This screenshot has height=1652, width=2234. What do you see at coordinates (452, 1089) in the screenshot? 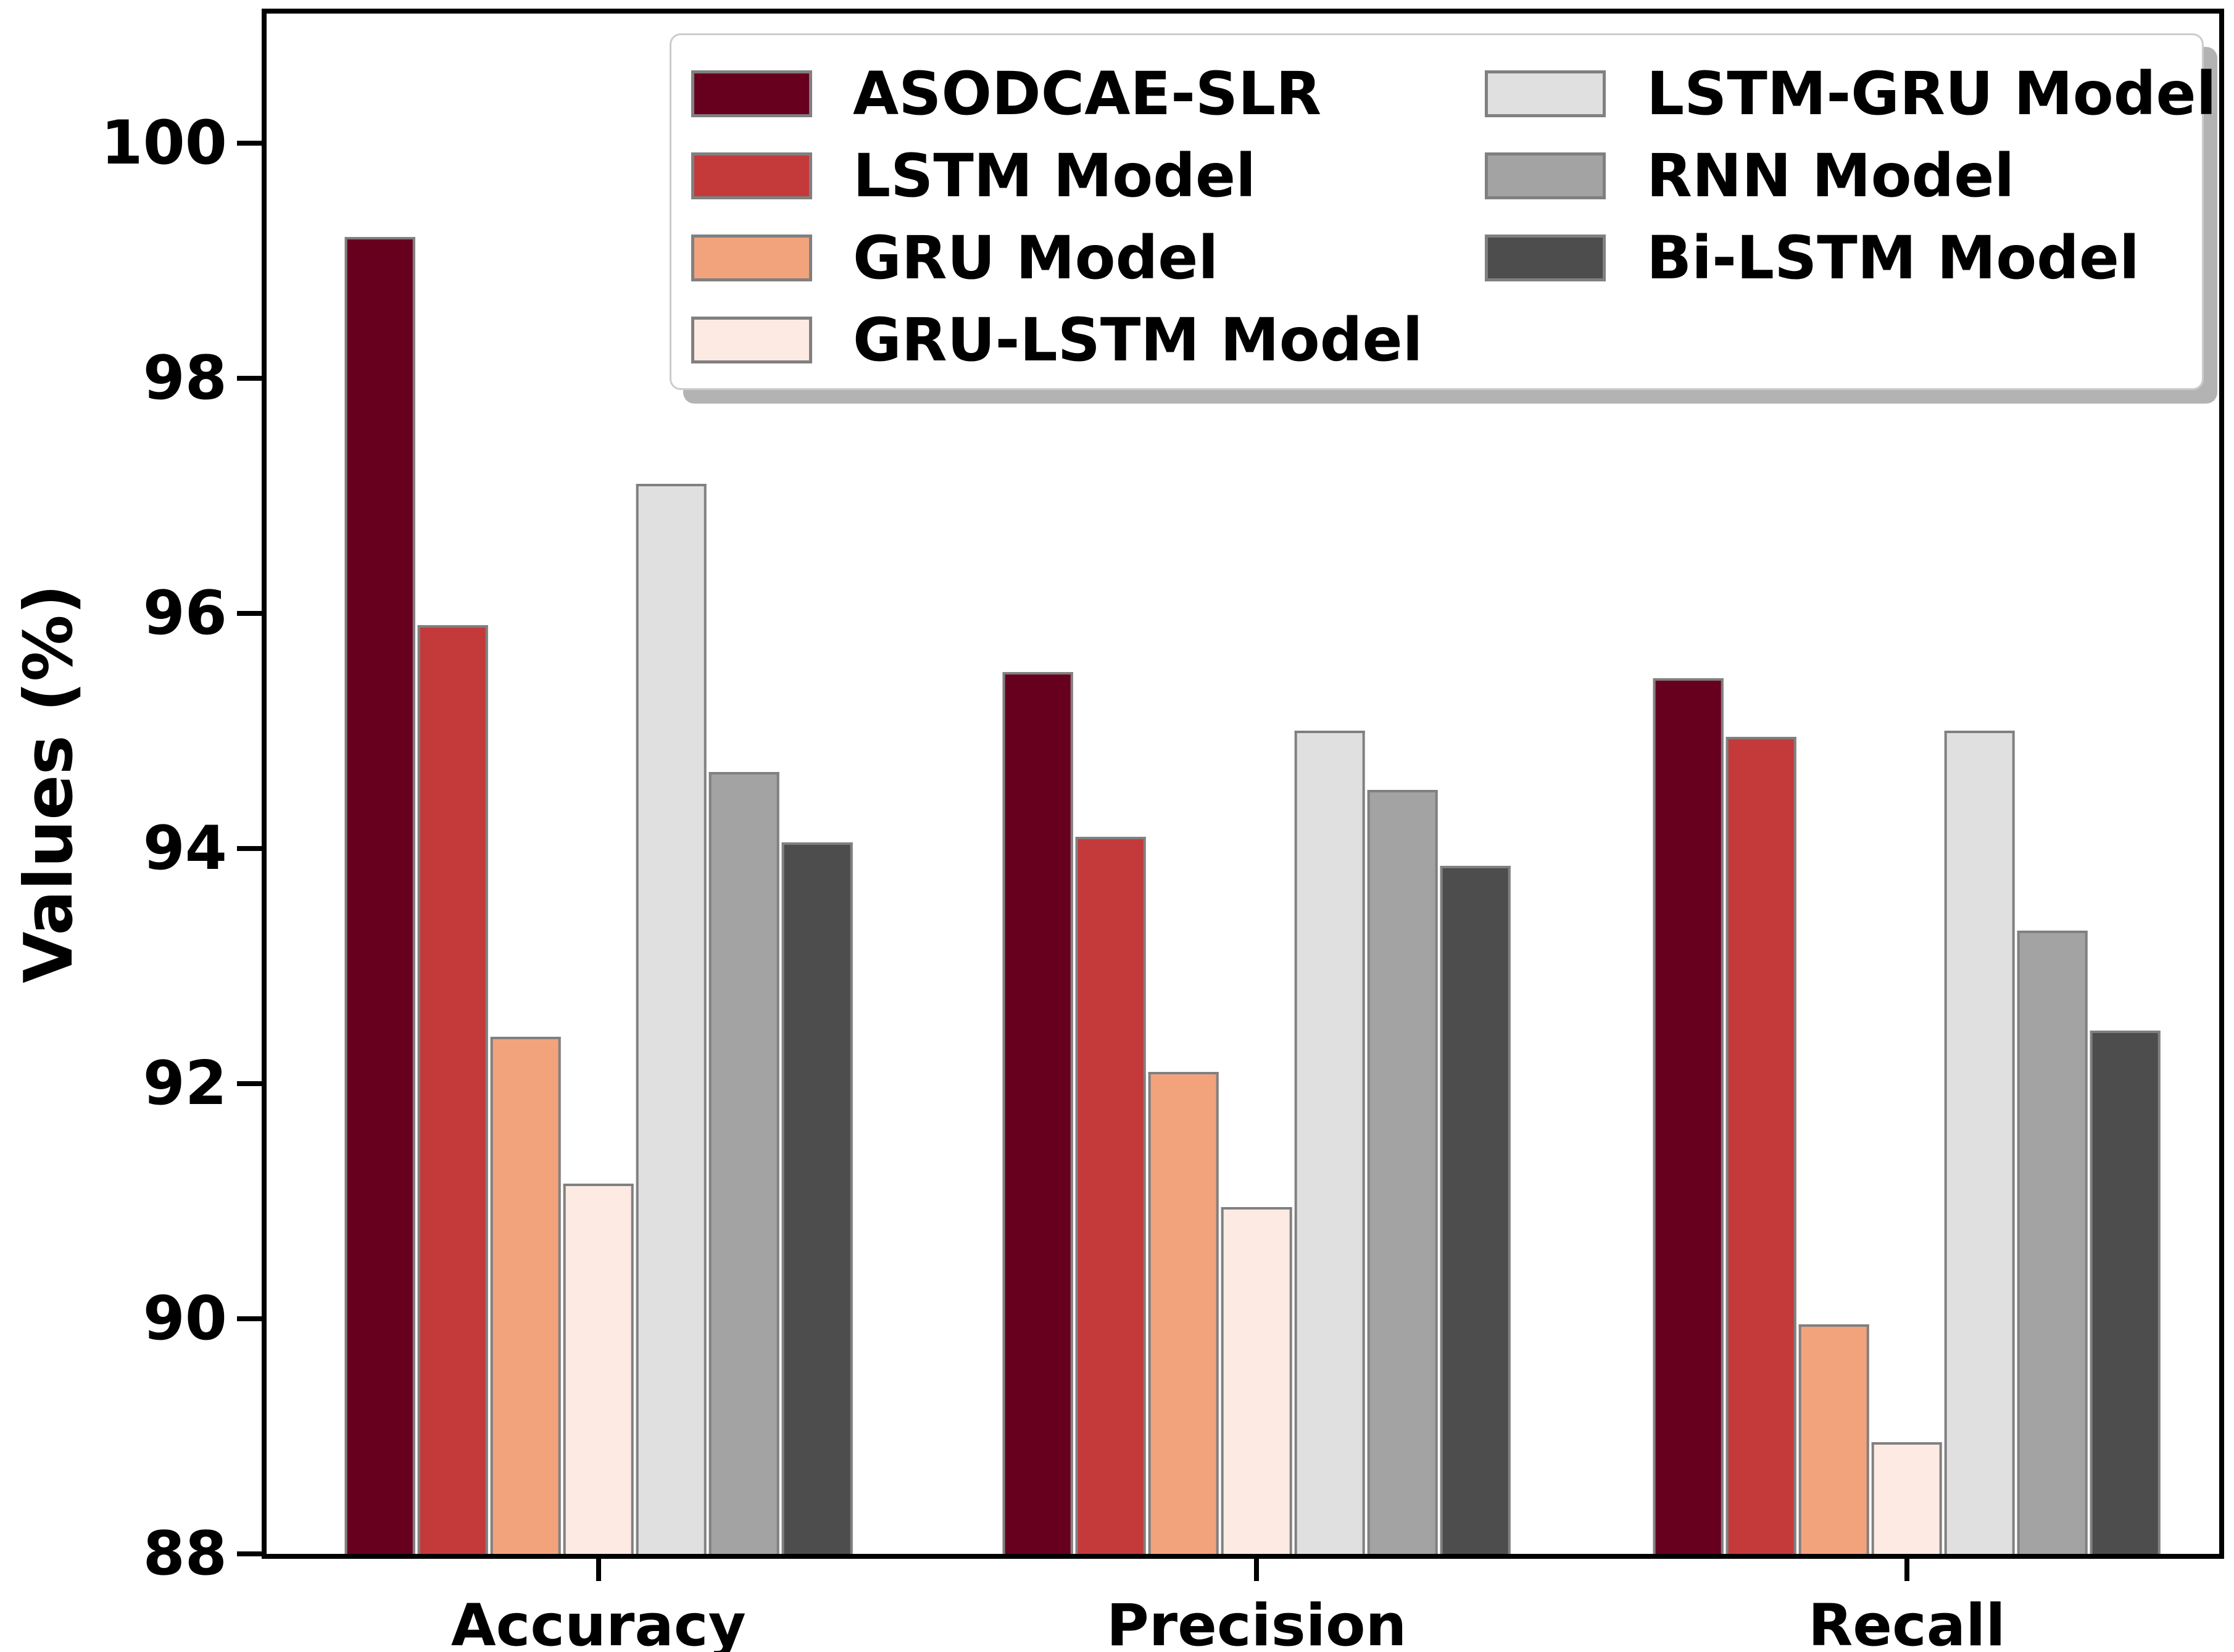
I see `bar-lstm-model-accuracy` at bounding box center [452, 1089].